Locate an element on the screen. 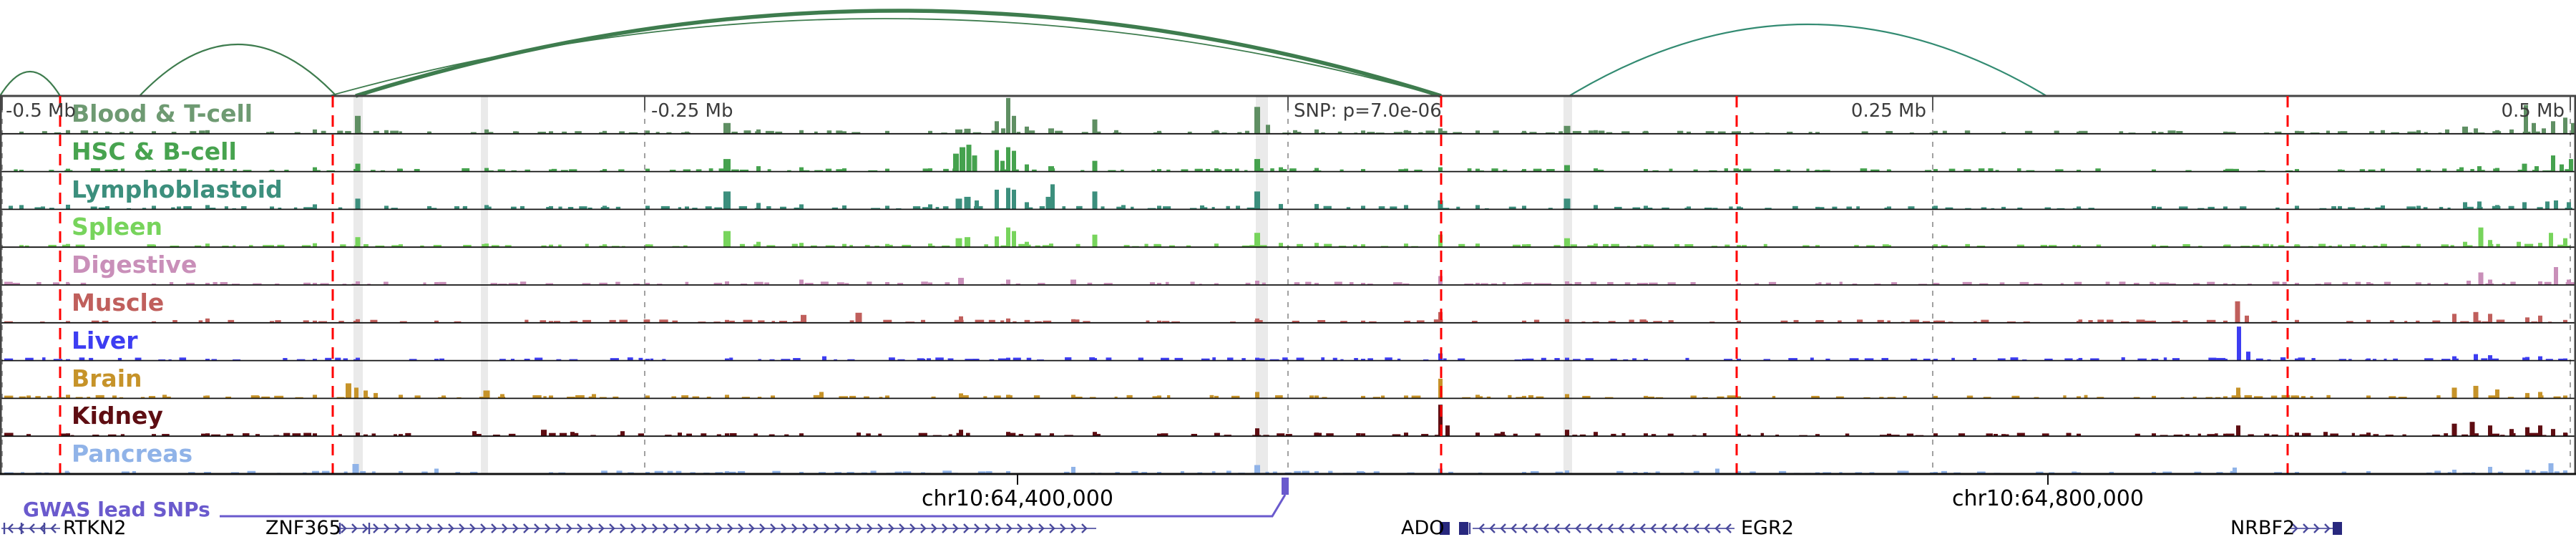  track-label-muscle: Muscle is located at coordinates (118, 302).